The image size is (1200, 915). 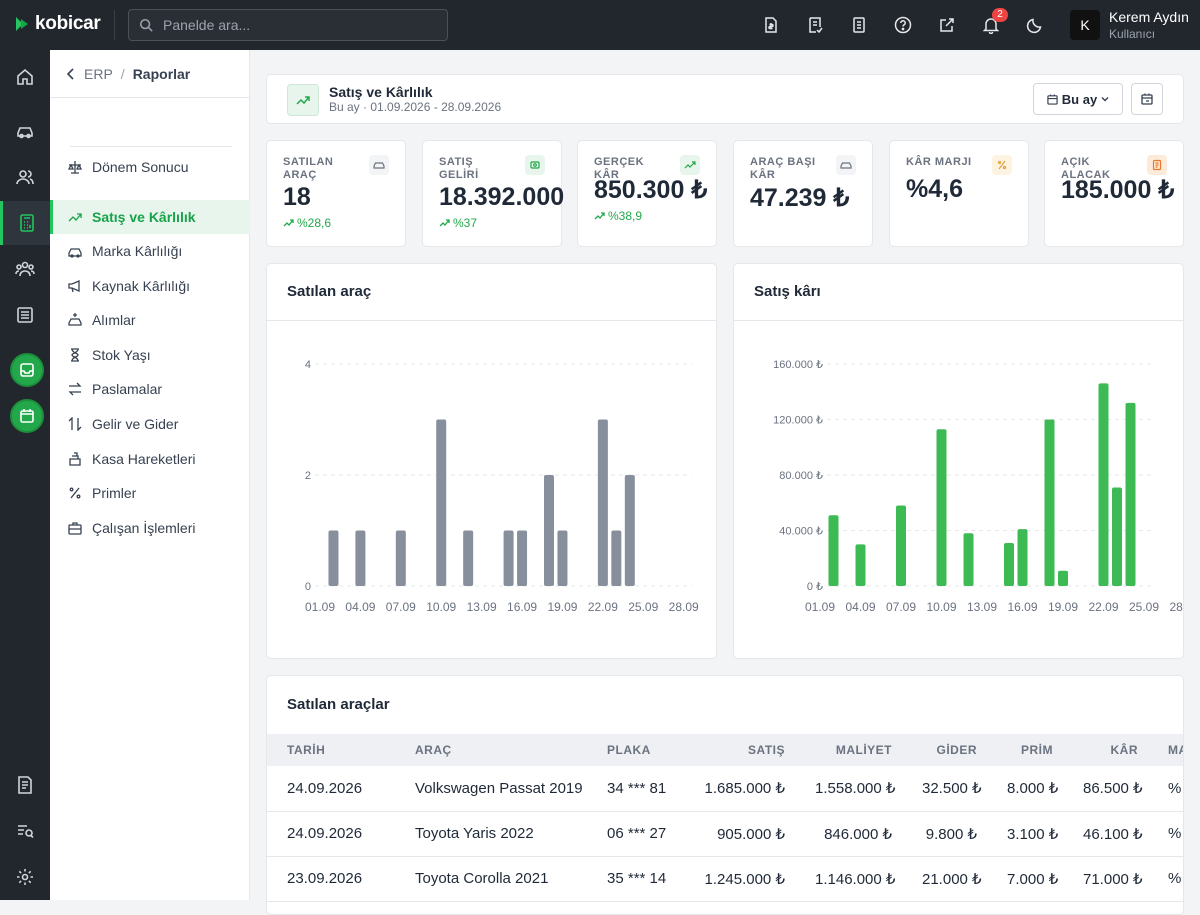 I want to click on list-icon, so click(x=25, y=315).